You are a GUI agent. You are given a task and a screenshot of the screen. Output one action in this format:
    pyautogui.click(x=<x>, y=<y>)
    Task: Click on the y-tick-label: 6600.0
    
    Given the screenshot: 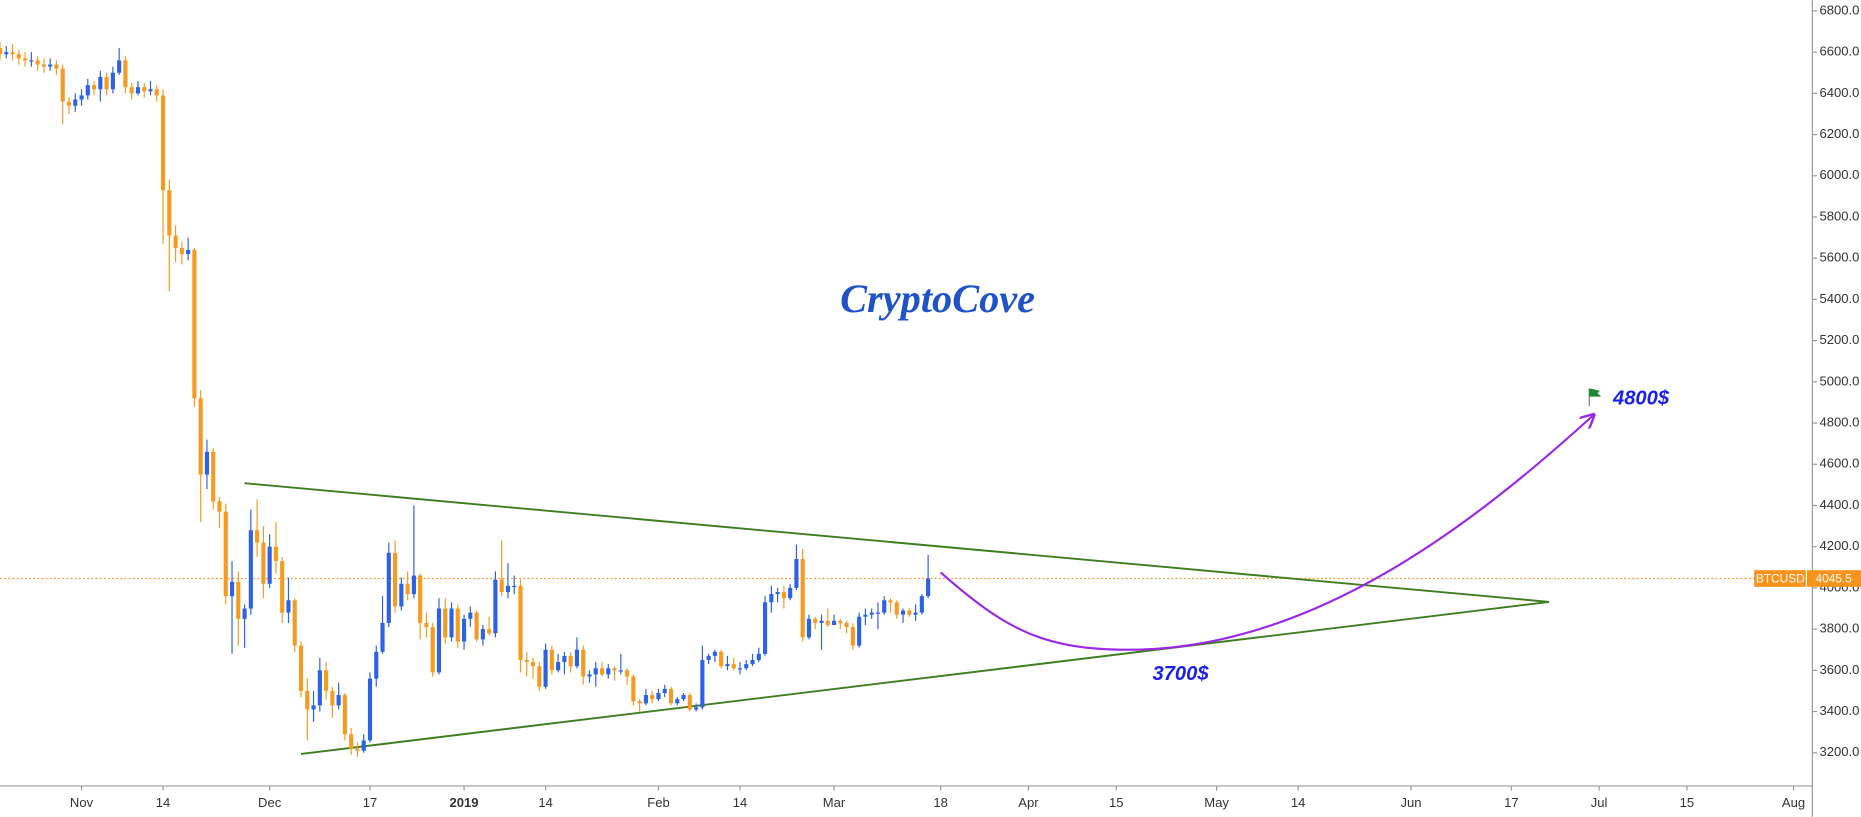 What is the action you would take?
    pyautogui.click(x=1839, y=51)
    